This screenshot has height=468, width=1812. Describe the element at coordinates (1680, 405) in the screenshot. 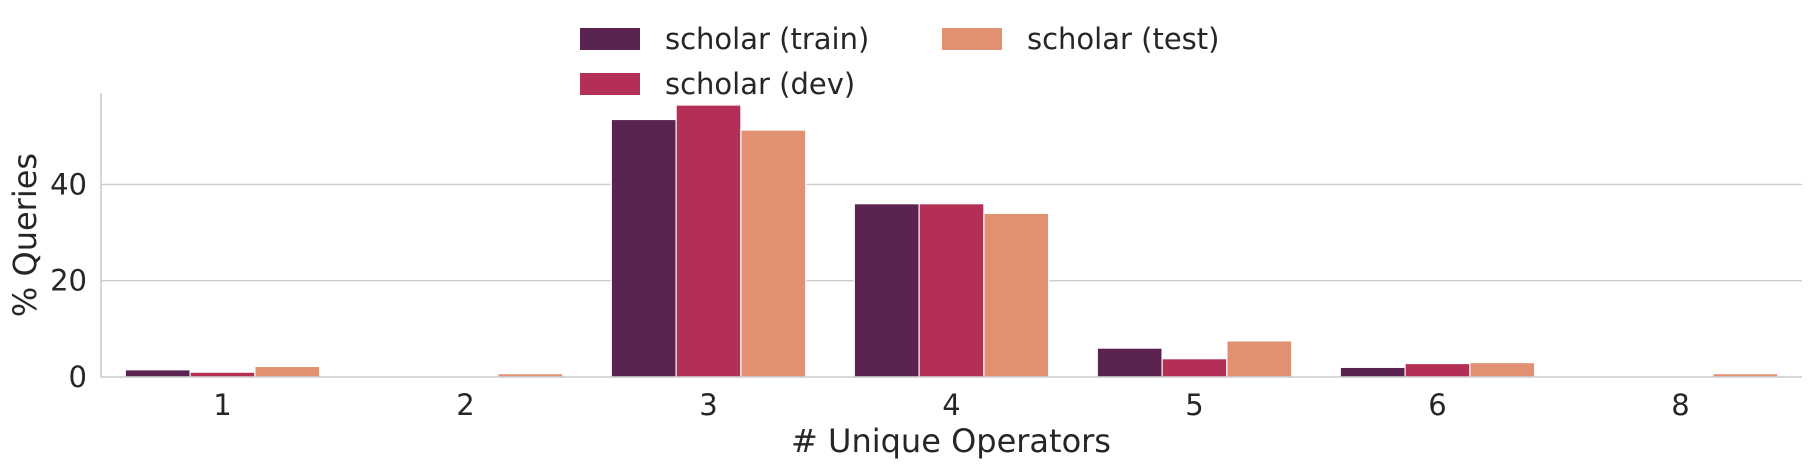

I see `x-tick-label: 8` at that location.